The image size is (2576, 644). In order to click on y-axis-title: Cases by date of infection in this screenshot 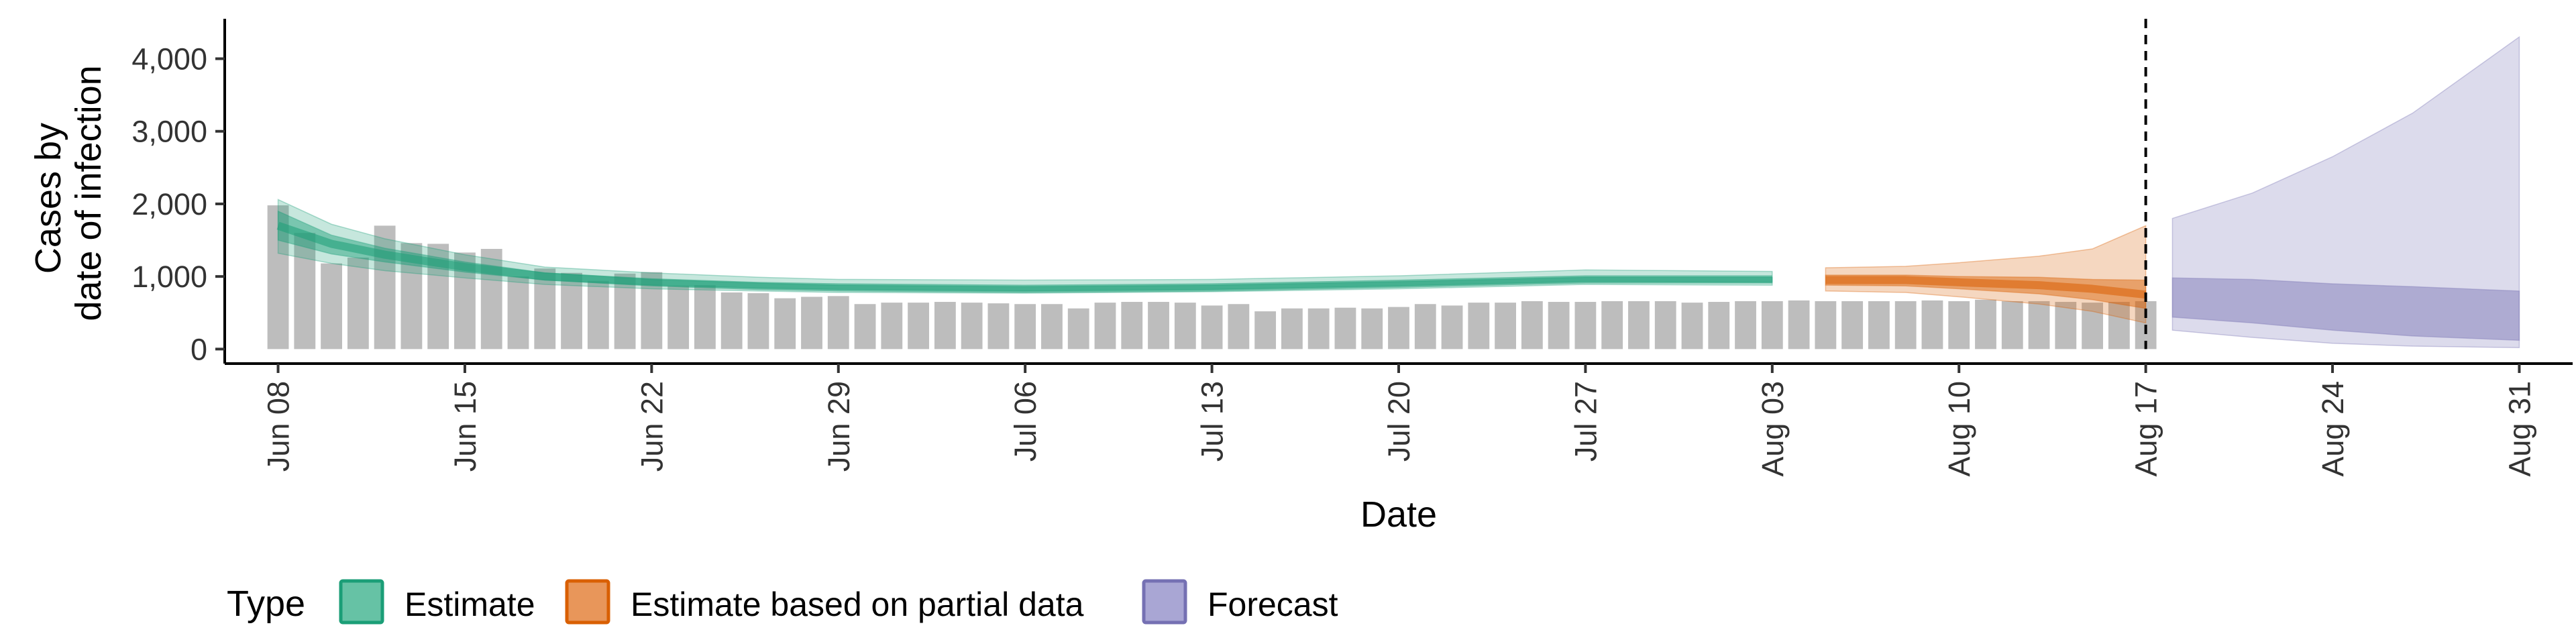, I will do `click(68, 193)`.